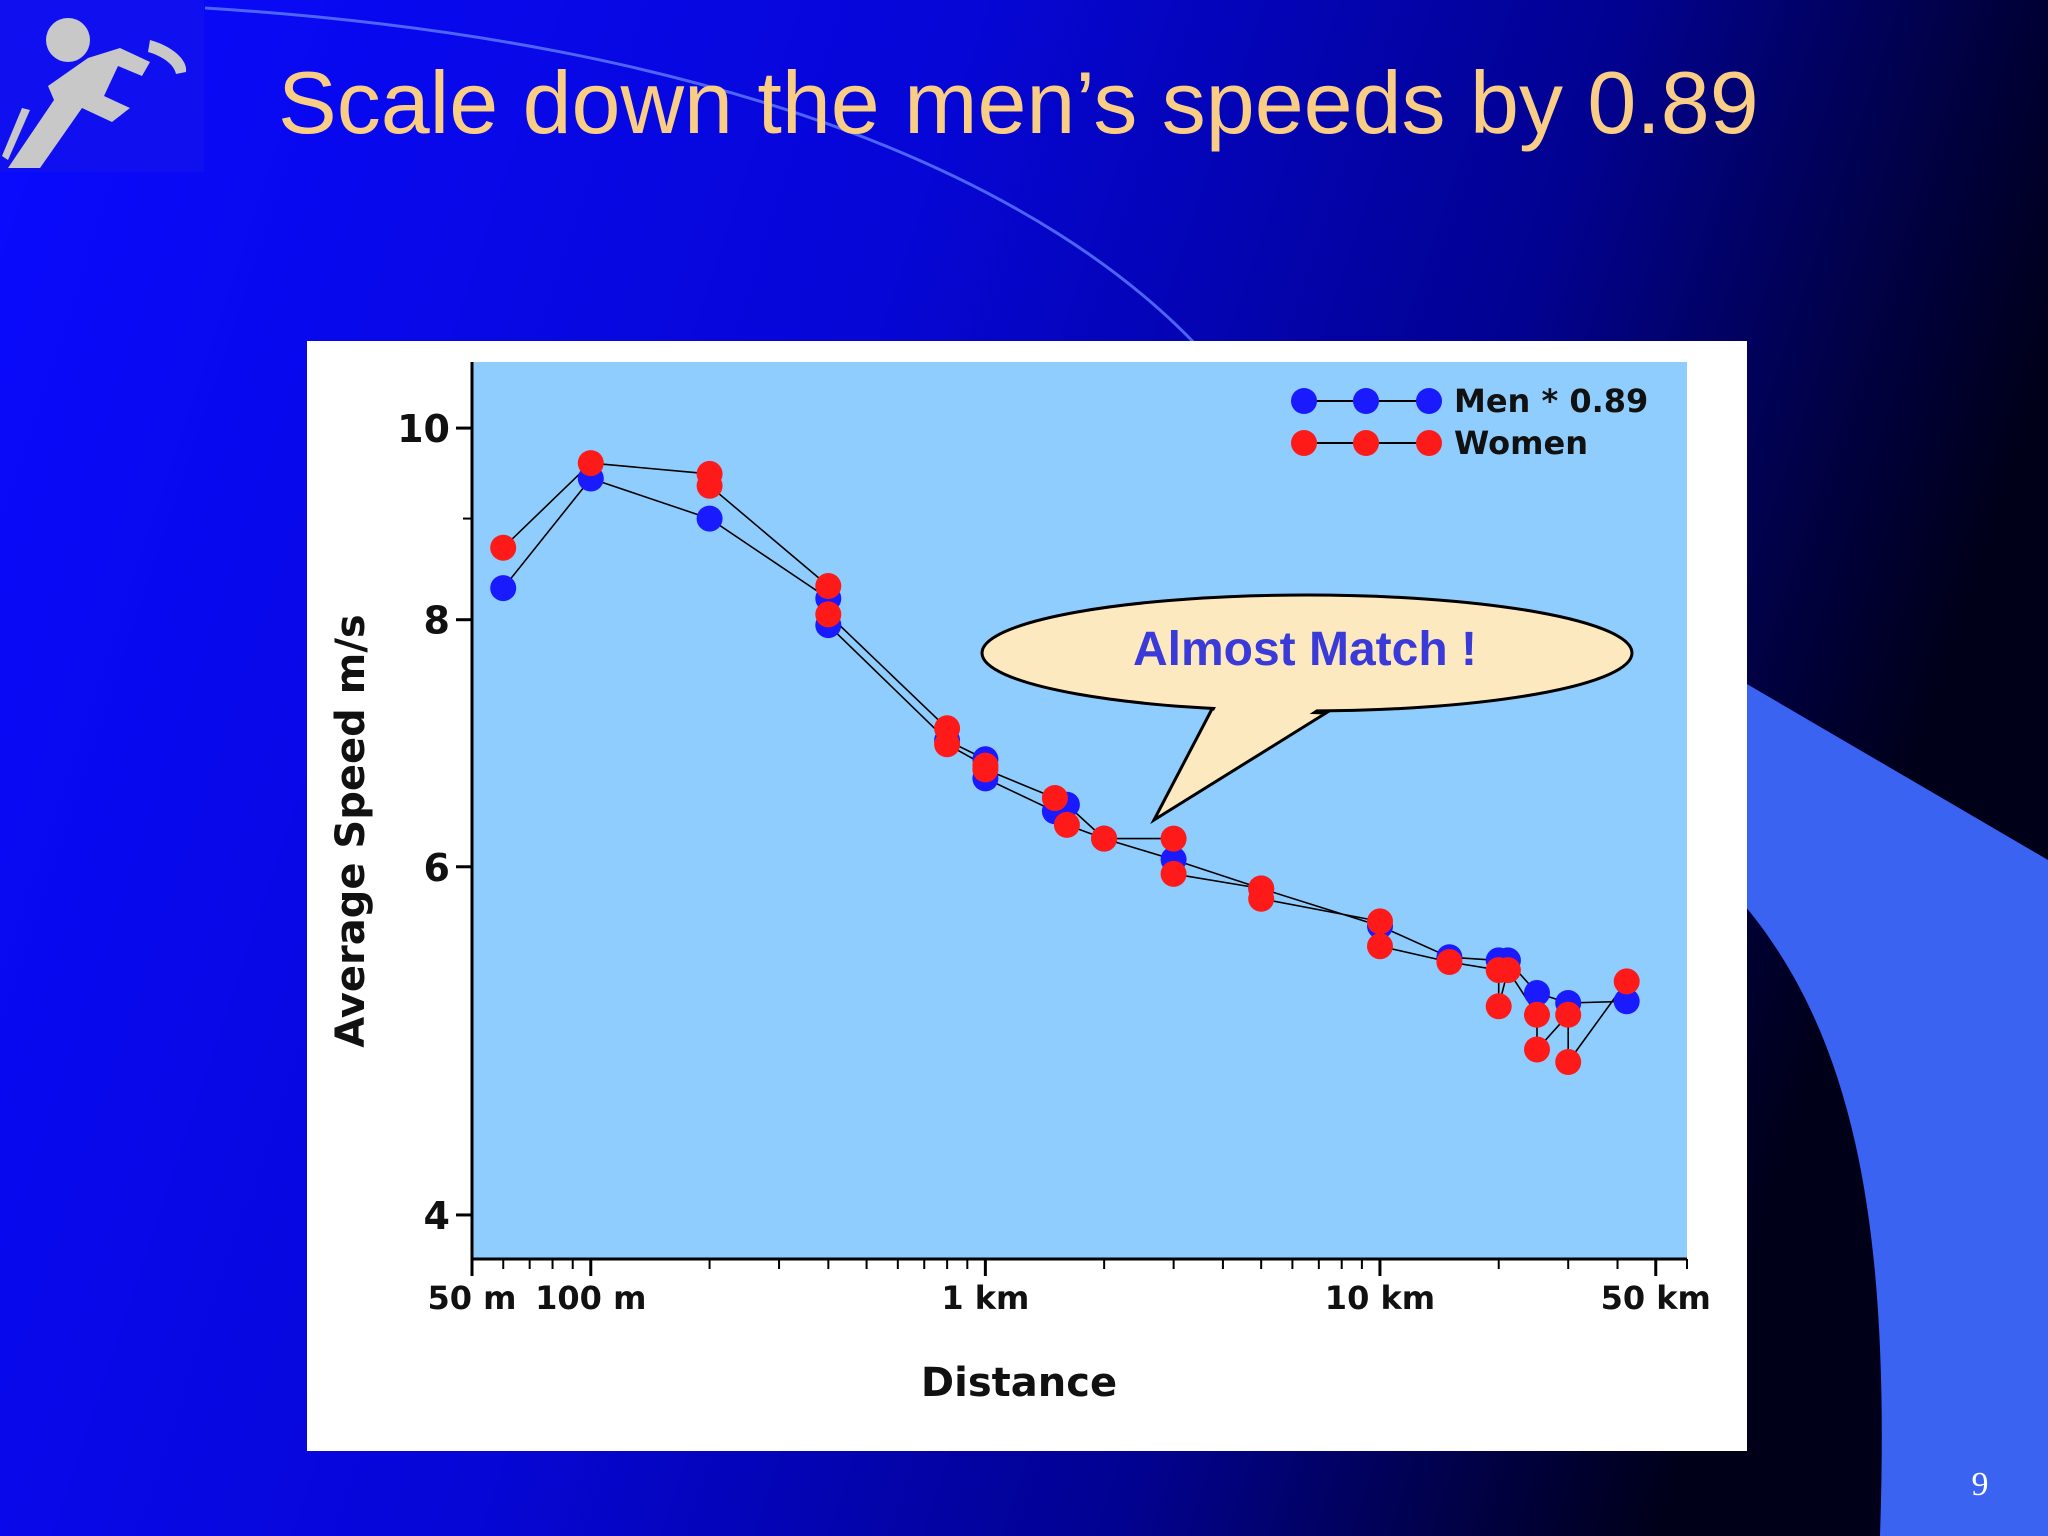 The width and height of the screenshot is (2048, 1536). I want to click on x-axis-title: Distance, so click(1019, 1383).